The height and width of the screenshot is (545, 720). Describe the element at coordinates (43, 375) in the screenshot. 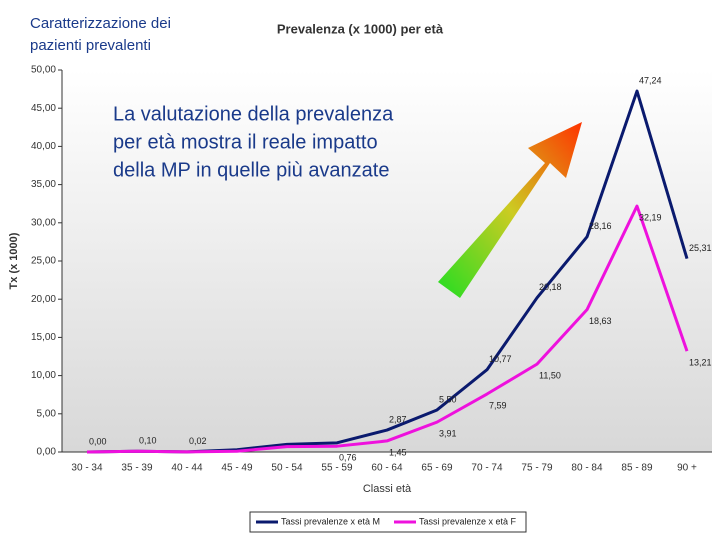

I see `y-tick-label: 10,00` at that location.